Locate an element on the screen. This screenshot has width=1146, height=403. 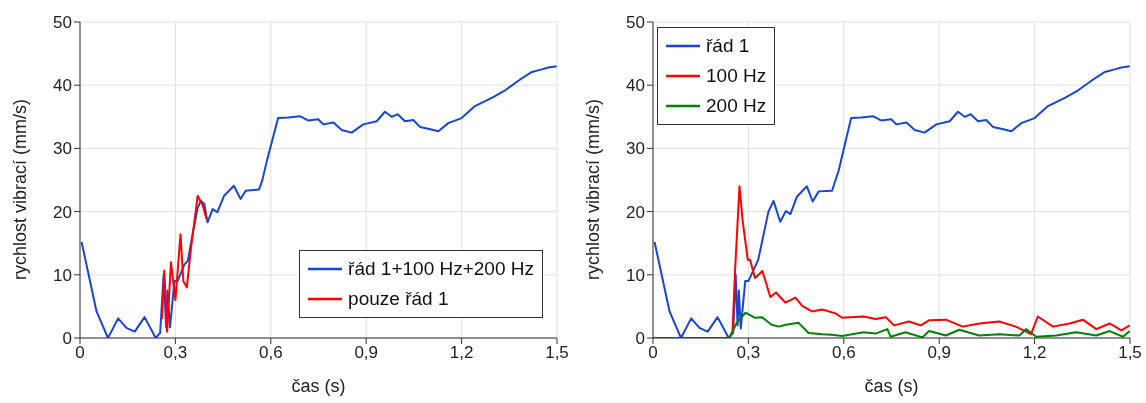
legend-label: řád 1 is located at coordinates (728, 46).